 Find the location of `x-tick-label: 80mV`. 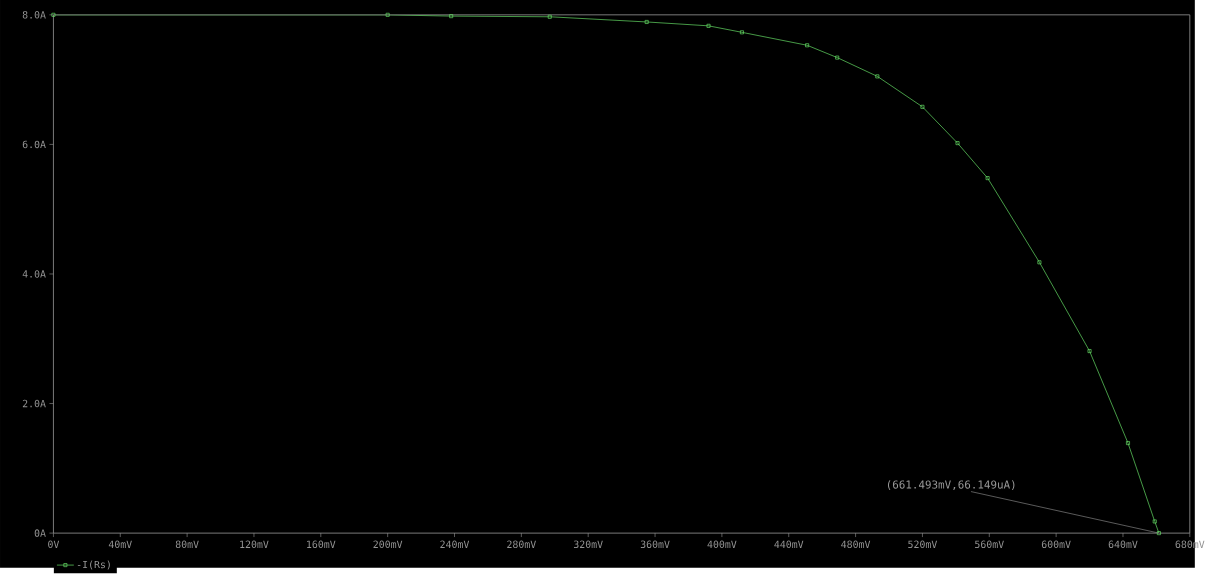

x-tick-label: 80mV is located at coordinates (187, 544).